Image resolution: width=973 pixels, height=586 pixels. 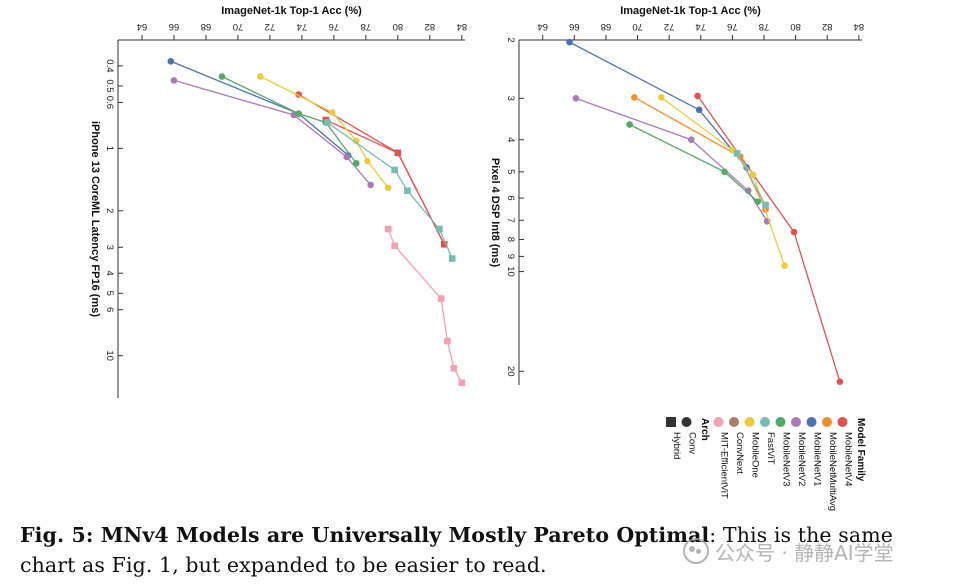 I want to click on right-series-mobilenetv4-conv, so click(x=769, y=238).